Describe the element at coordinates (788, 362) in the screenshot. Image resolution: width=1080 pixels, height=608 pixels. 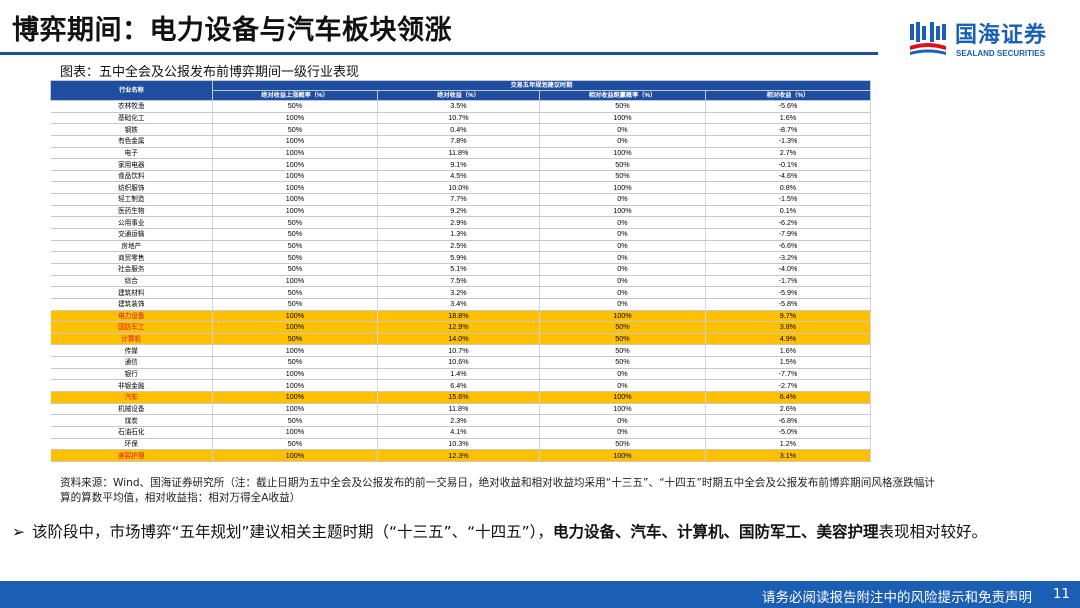
I see `rel-return-cell: 1.5%` at that location.